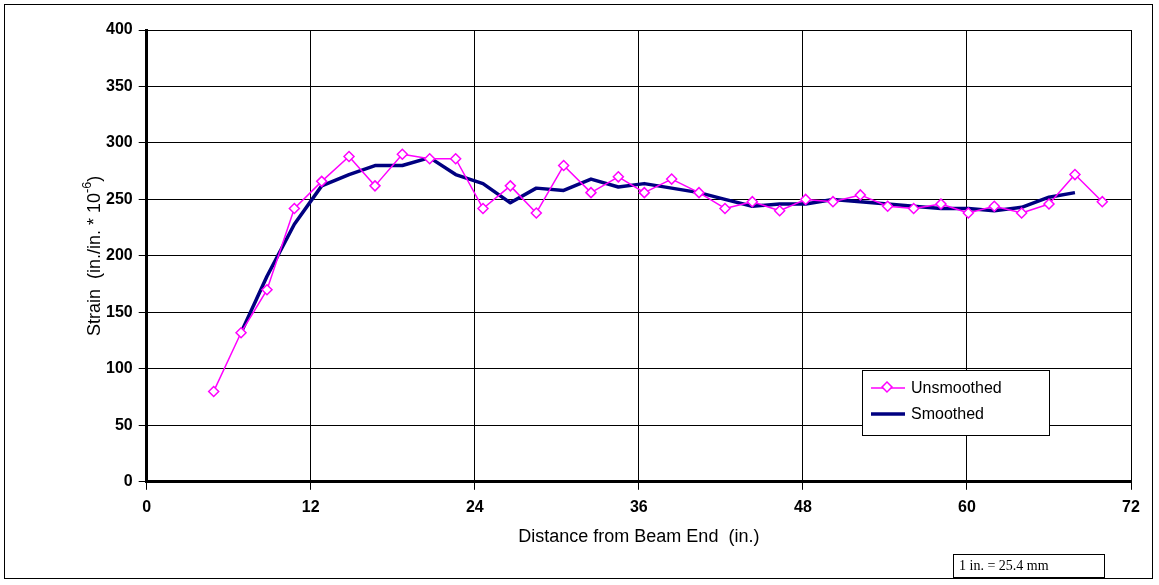  What do you see at coordinates (128, 481) in the screenshot?
I see `y-tick-label: 0` at bounding box center [128, 481].